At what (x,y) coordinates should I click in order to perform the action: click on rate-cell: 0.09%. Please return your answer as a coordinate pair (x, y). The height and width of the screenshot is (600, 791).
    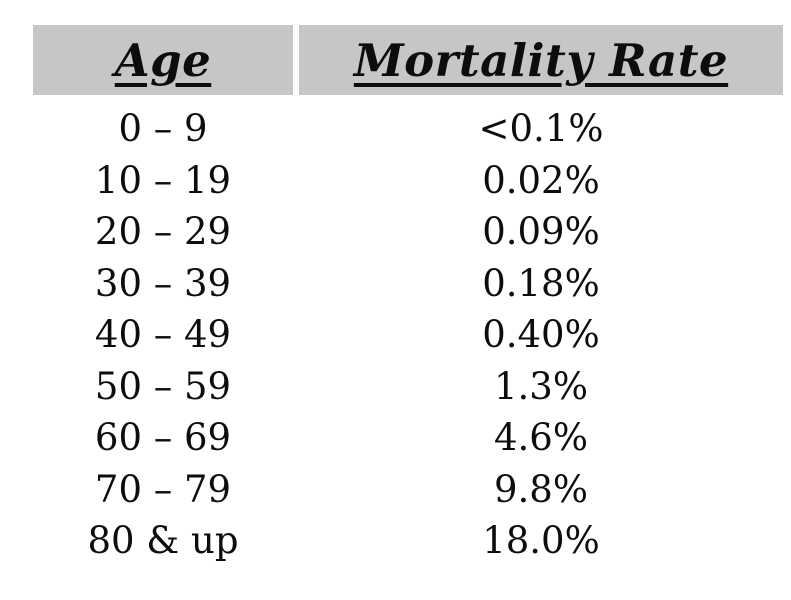
    Looking at the image, I should click on (541, 232).